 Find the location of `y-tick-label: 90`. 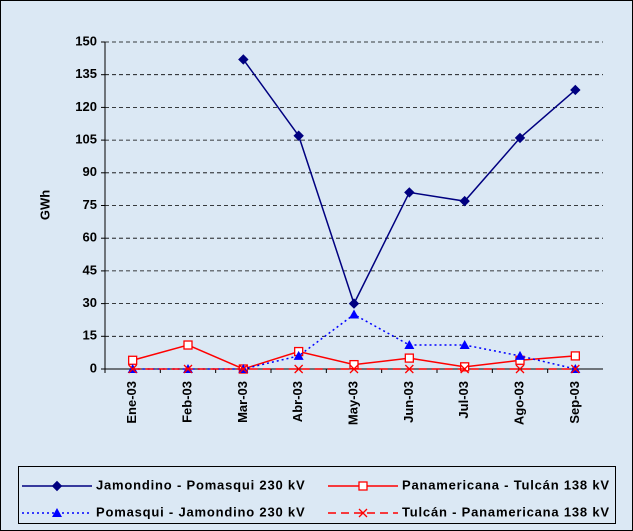

y-tick-label: 90 is located at coordinates (90, 171).